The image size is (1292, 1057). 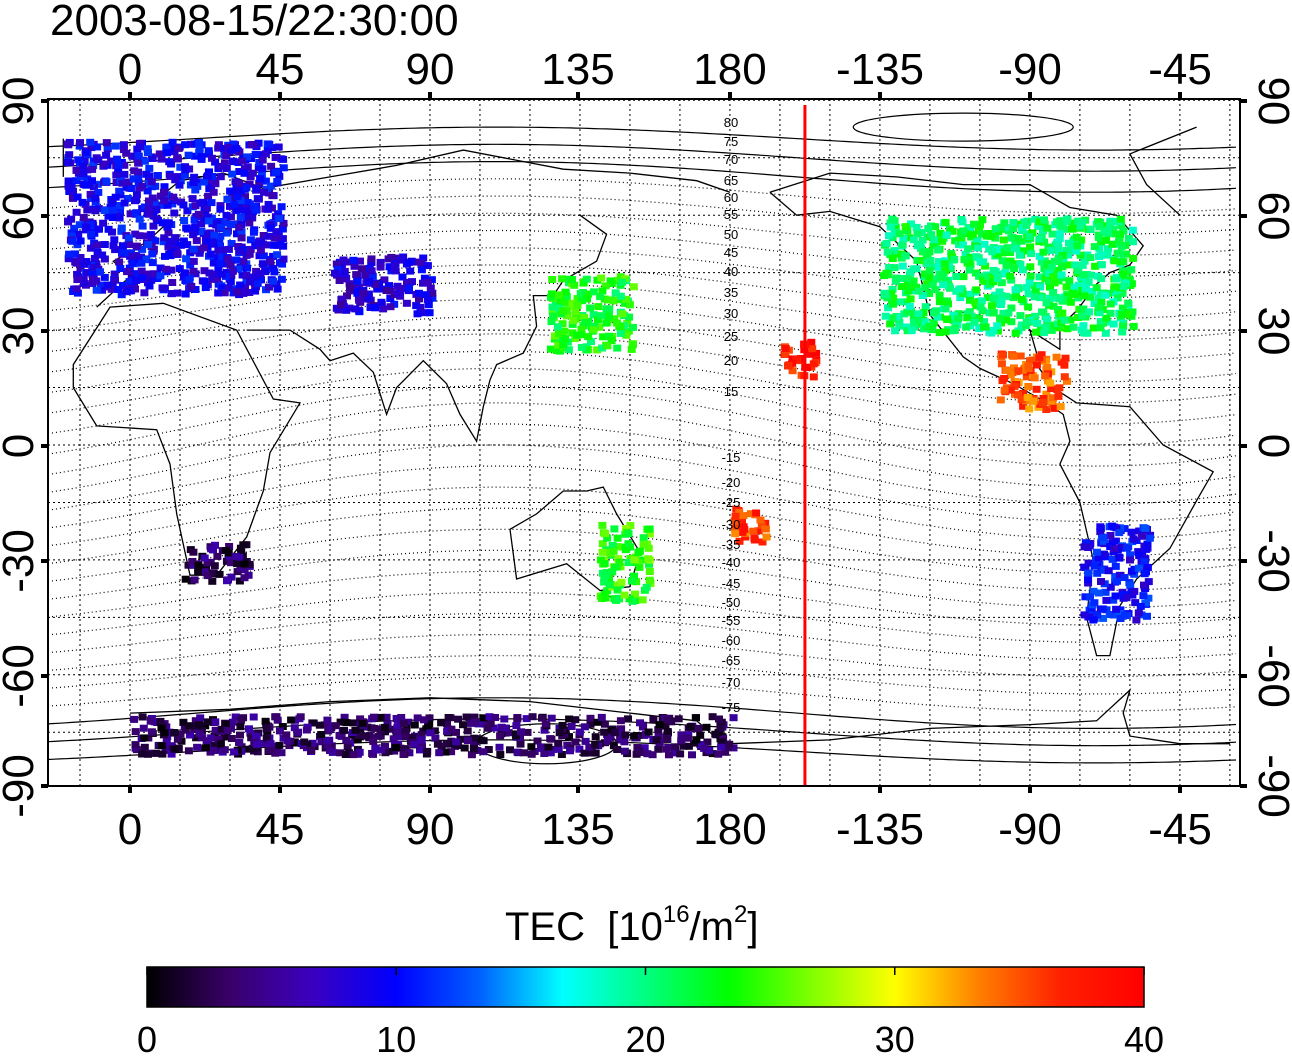 I want to click on contour-label: 30, so click(x=731, y=313).